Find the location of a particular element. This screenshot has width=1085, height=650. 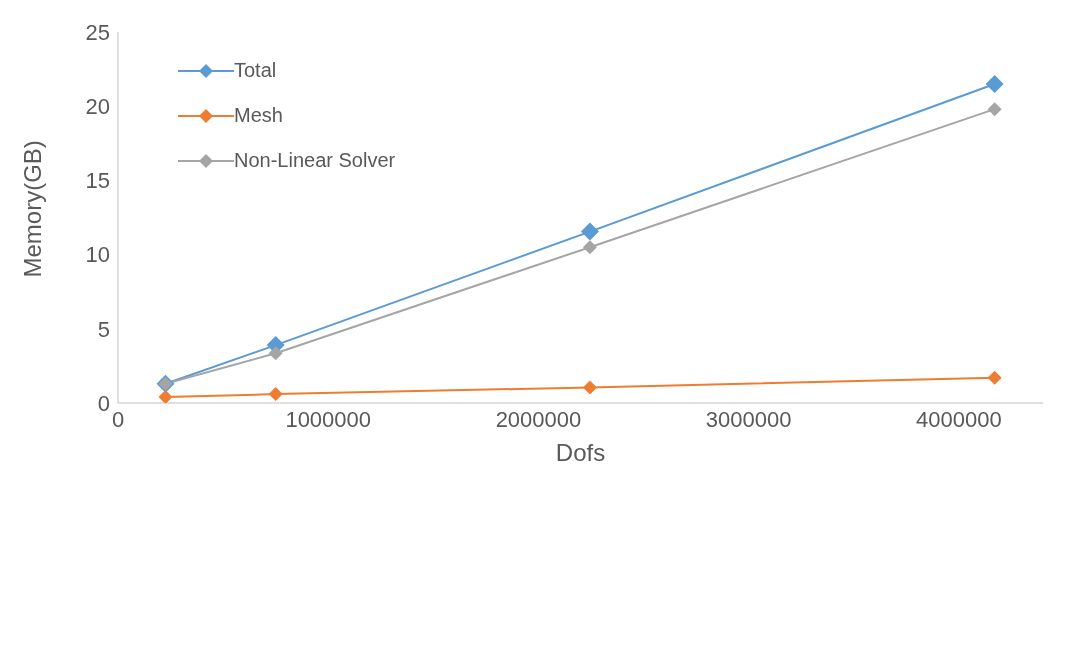

x-tick-label: 1000000 is located at coordinates (328, 419).